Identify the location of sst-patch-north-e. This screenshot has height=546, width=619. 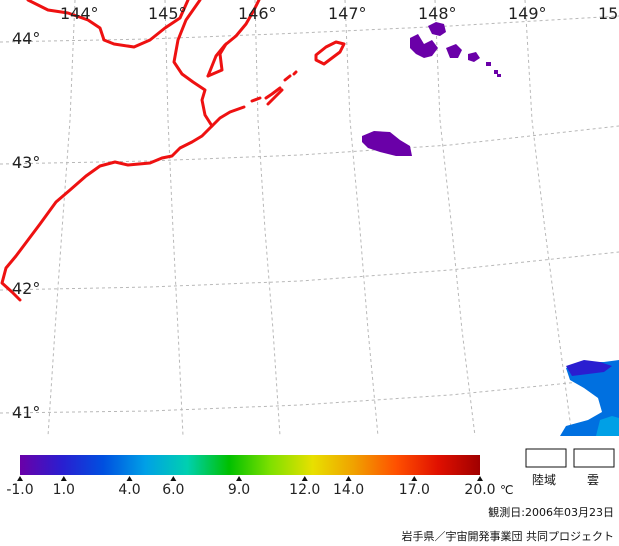
(454, 51).